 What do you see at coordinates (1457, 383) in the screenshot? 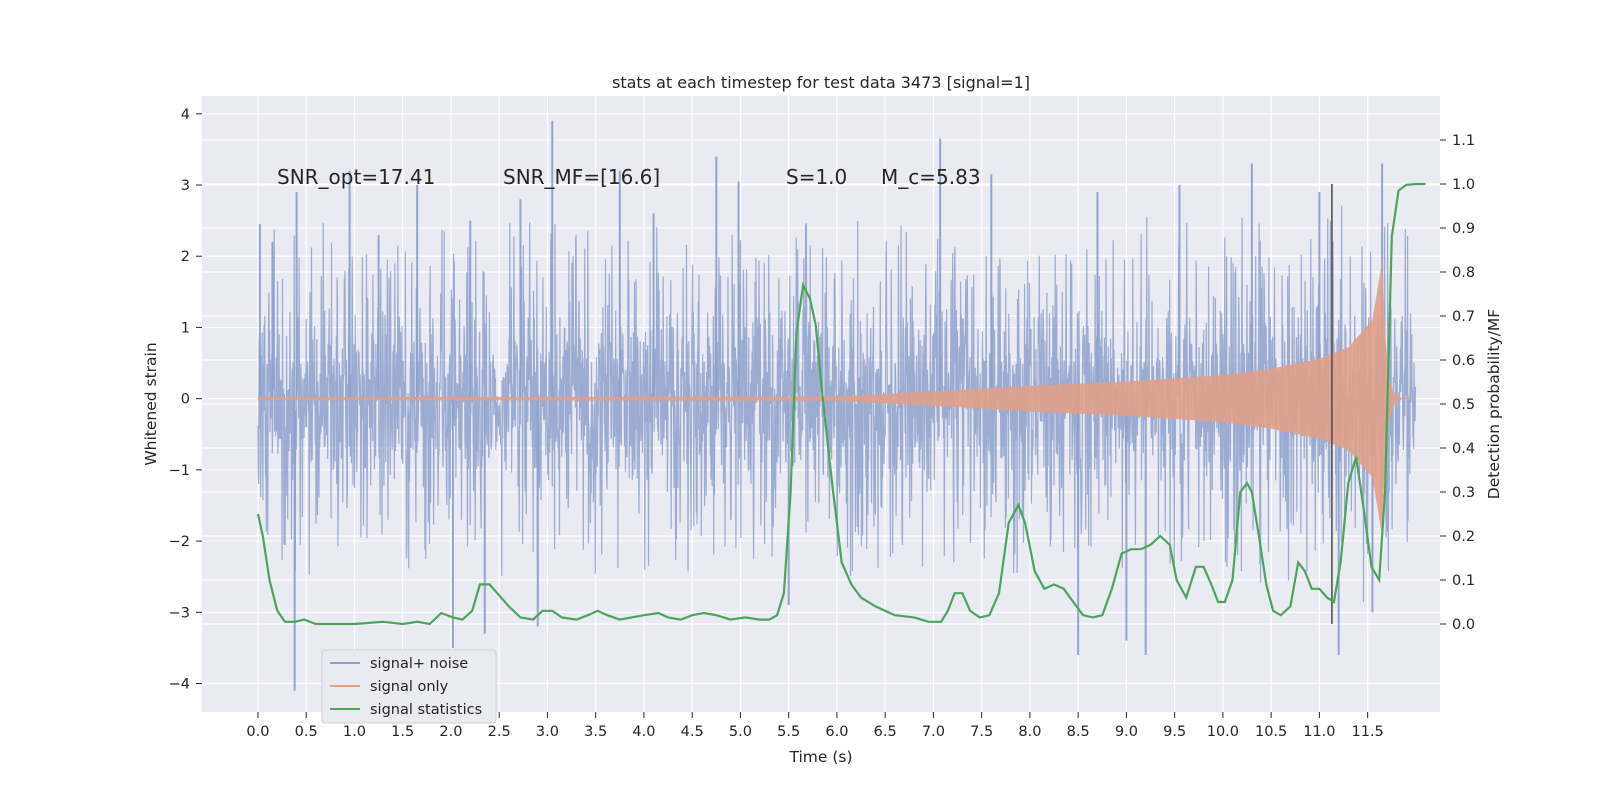
I see `y-ticks-right: 1.1 1.0 0.9 0.8 0.7 0.6 0.5 0.4 0.3 0.2 0.1 0.0` at bounding box center [1457, 383].